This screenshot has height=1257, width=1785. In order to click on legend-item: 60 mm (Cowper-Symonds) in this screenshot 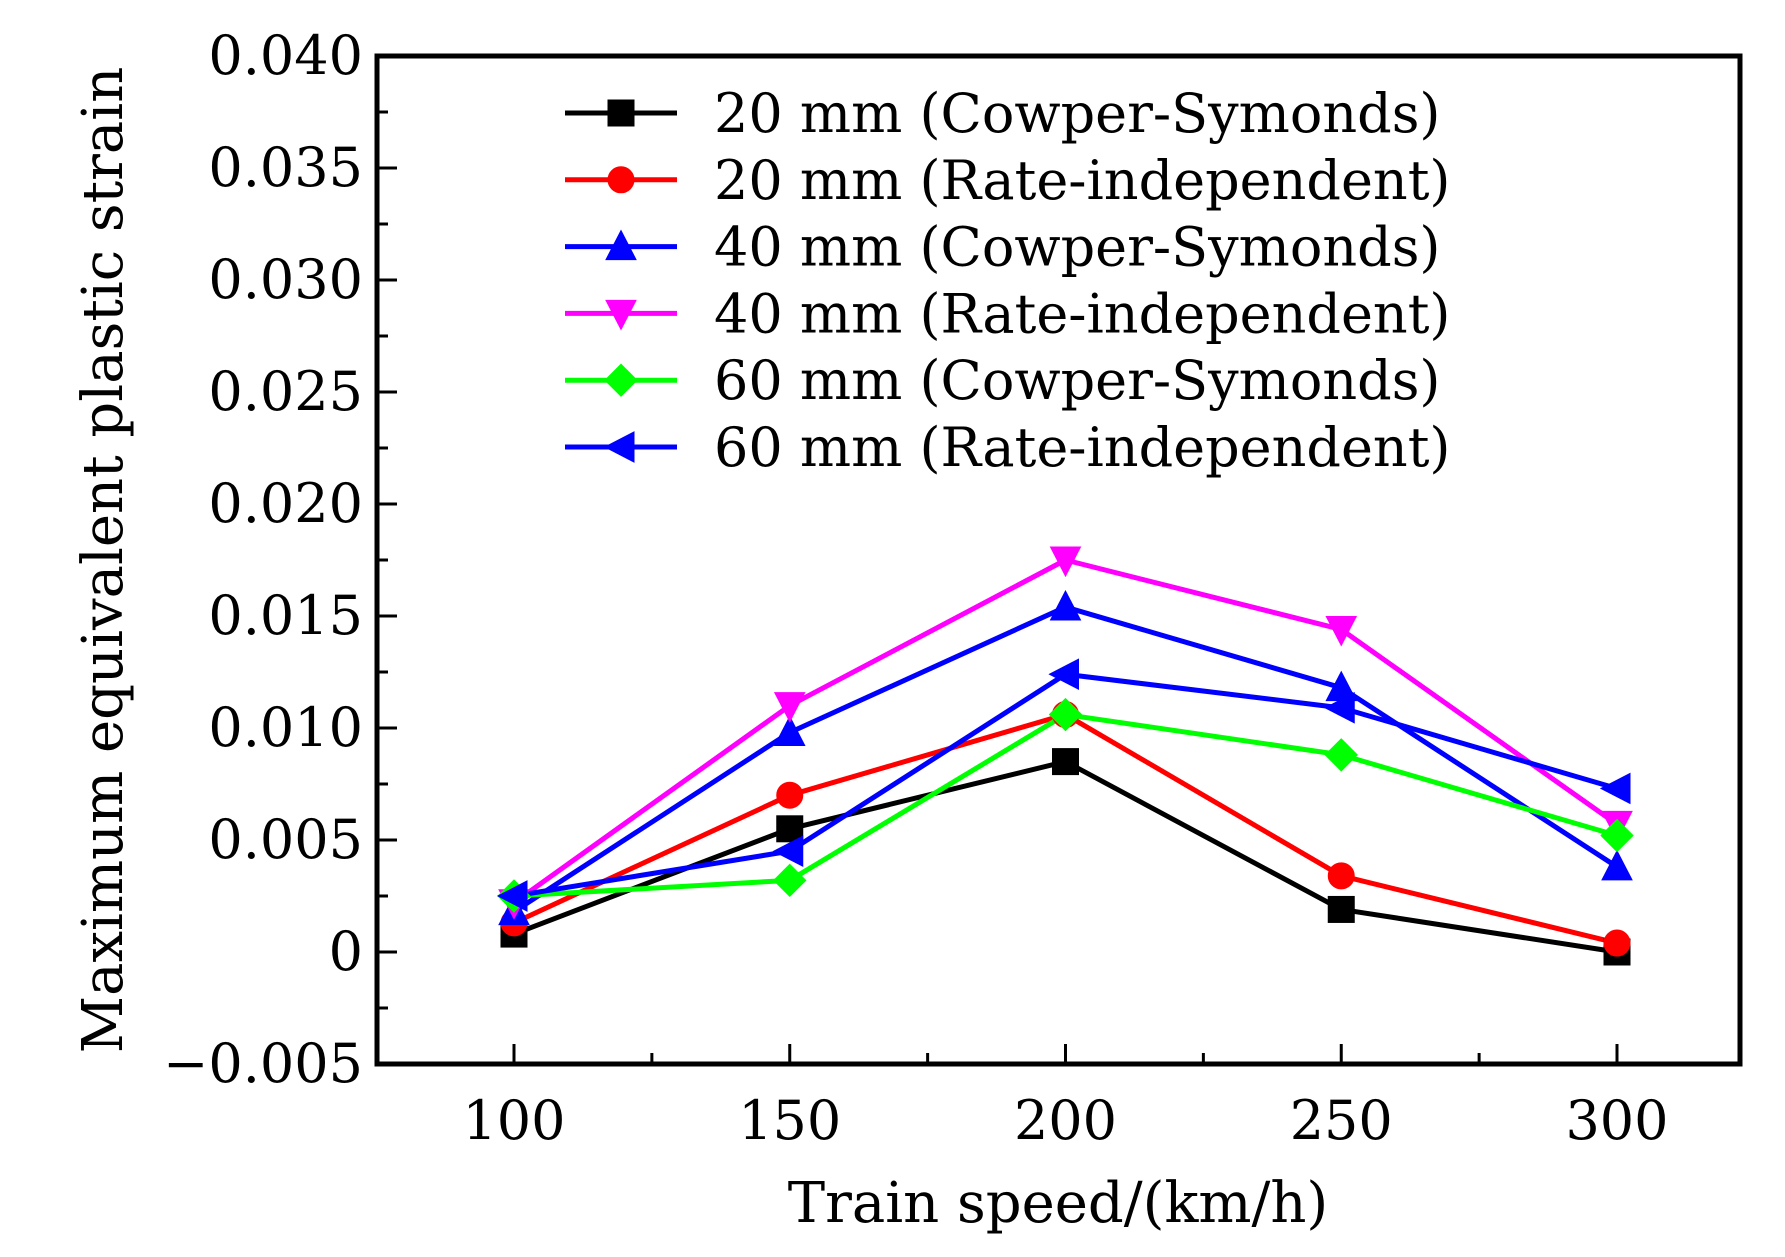, I will do `click(1003, 380)`.